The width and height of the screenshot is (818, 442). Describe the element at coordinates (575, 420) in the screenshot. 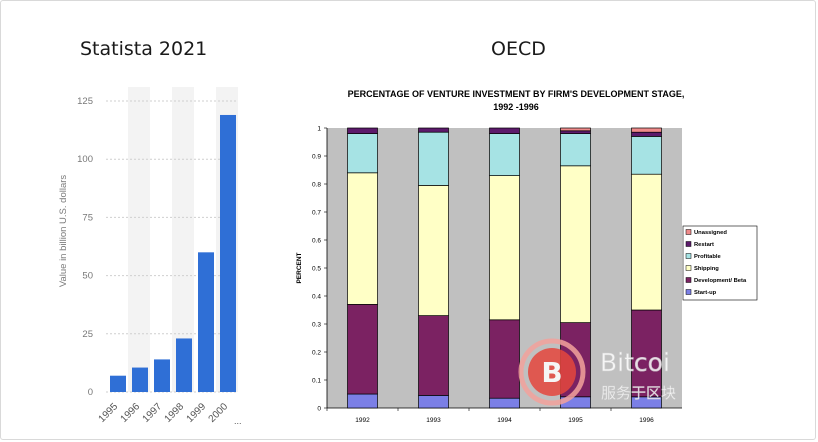

I see `oecd-x-tick-label: 1995` at that location.